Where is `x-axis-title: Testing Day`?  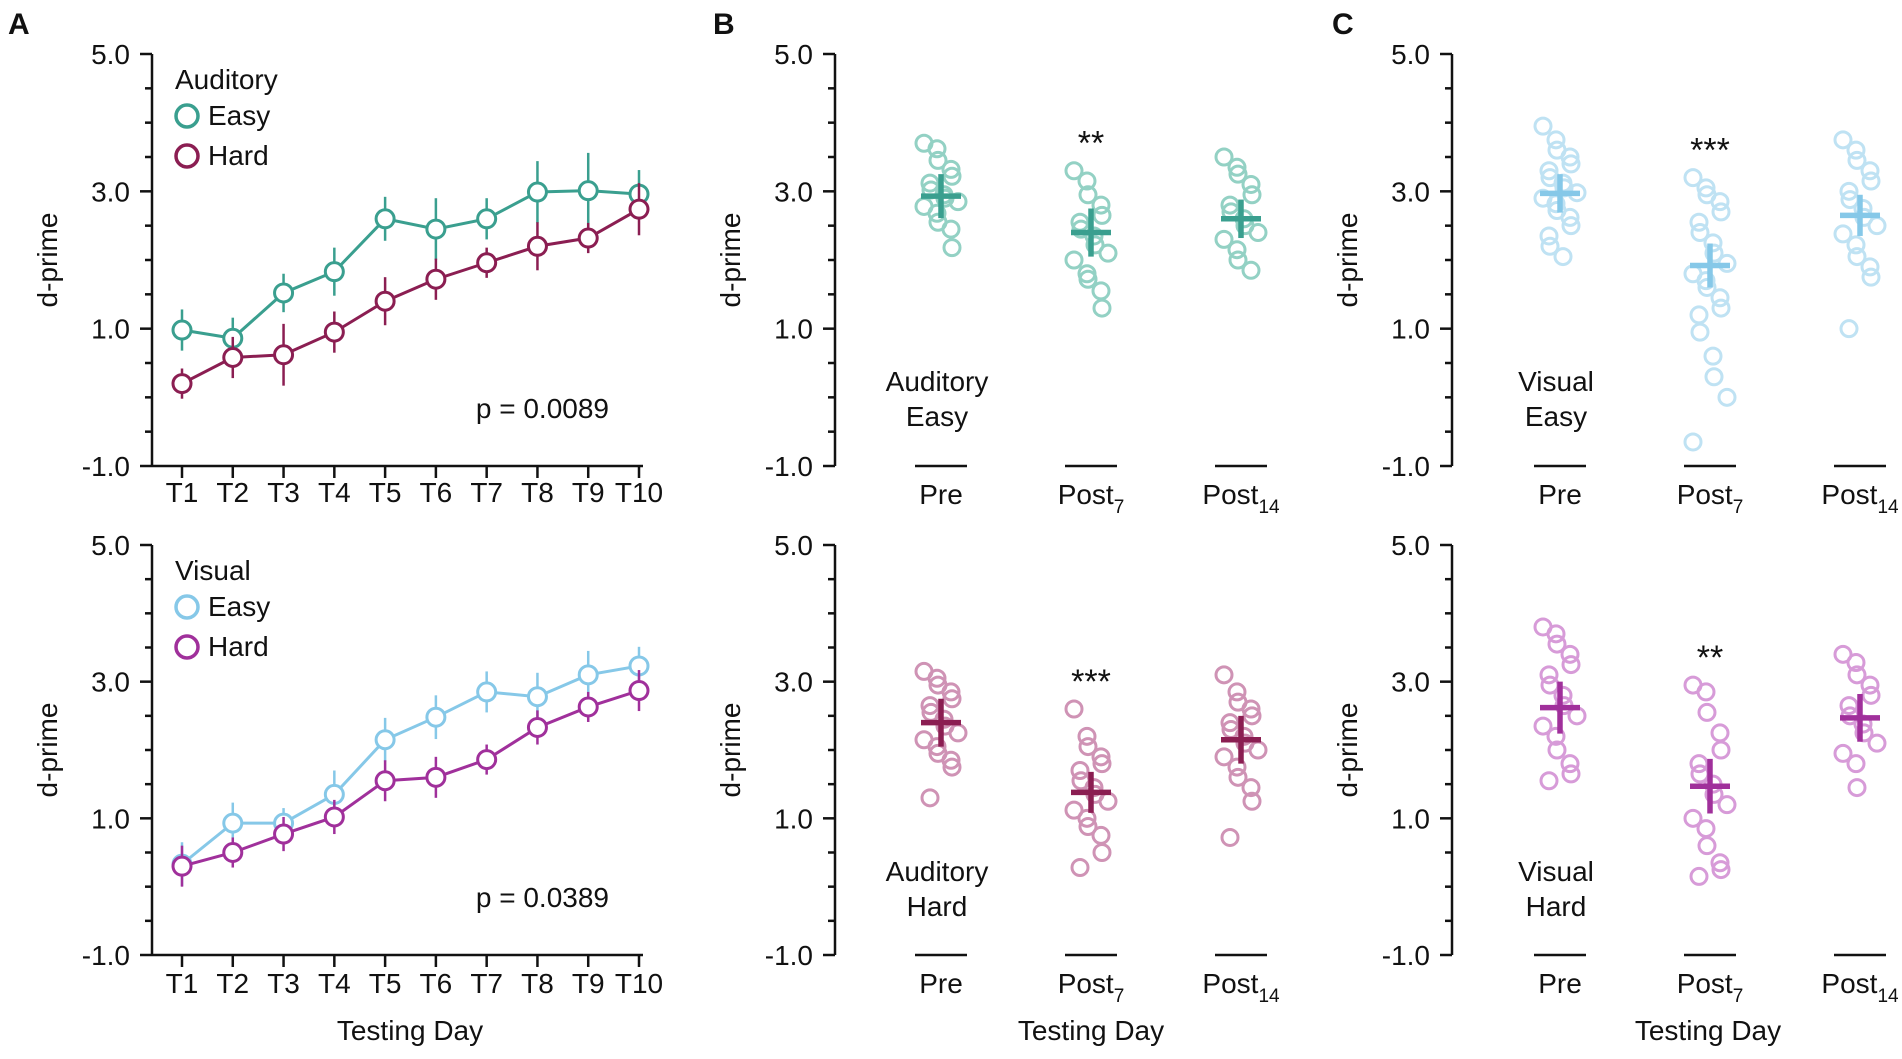
x-axis-title: Testing Day is located at coordinates (410, 1030).